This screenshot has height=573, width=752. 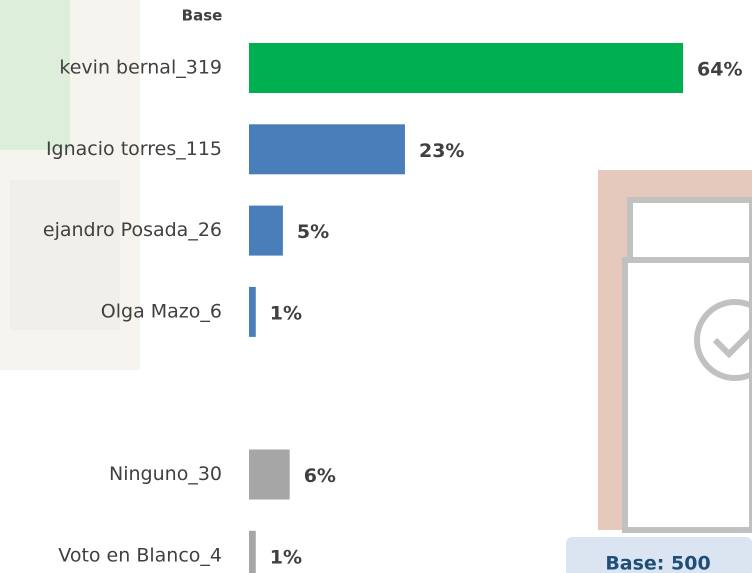 I want to click on value-label: 64%, so click(x=719, y=70).